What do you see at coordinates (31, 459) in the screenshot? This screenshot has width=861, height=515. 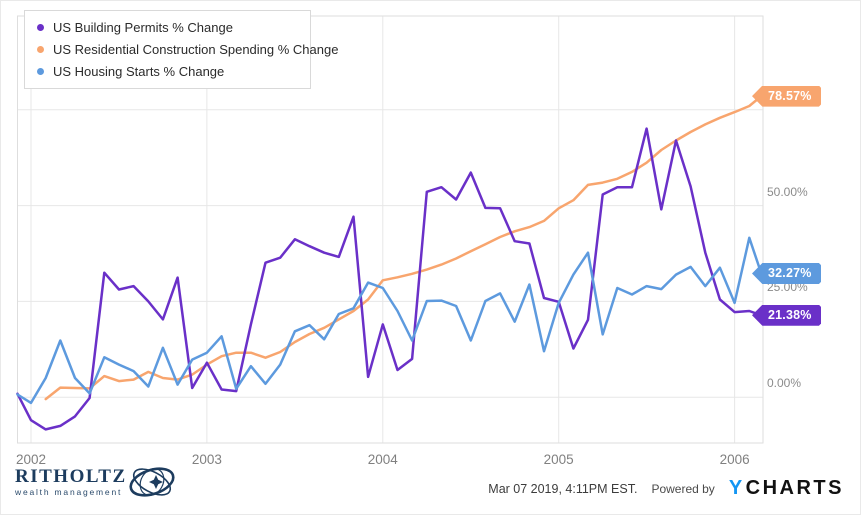 I see `x-axis-label: 2002` at bounding box center [31, 459].